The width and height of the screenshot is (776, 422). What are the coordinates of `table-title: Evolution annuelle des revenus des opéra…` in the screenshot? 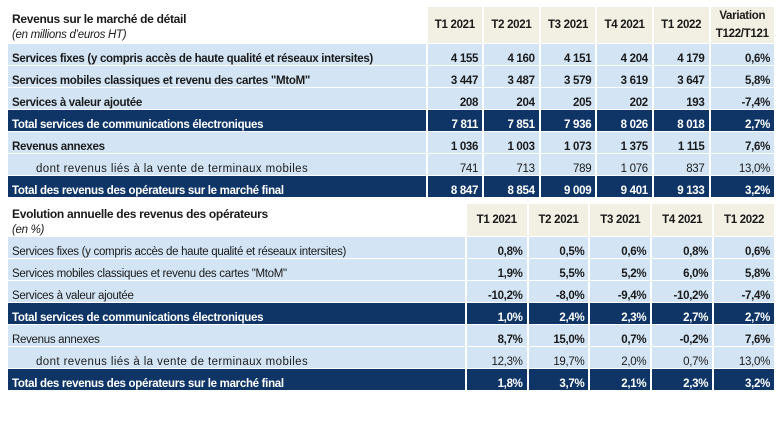 It's located at (140, 214).